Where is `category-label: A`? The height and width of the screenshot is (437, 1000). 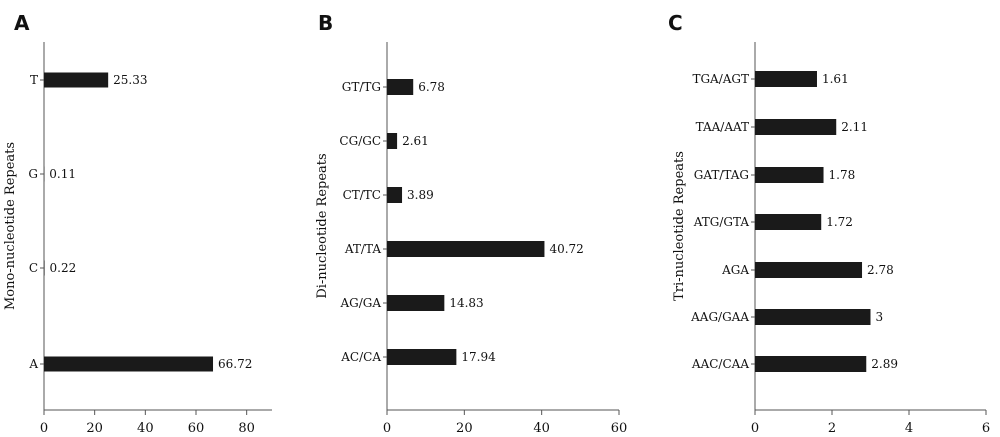 category-label: A is located at coordinates (33, 364).